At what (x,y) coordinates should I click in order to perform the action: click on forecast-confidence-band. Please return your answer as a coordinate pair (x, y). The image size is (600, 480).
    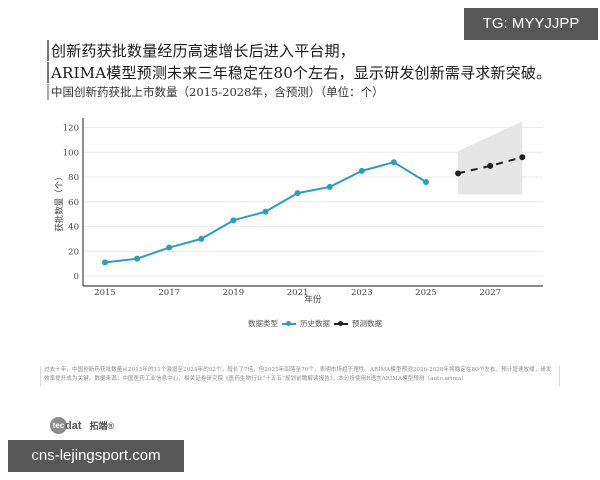
    Looking at the image, I should click on (490, 158).